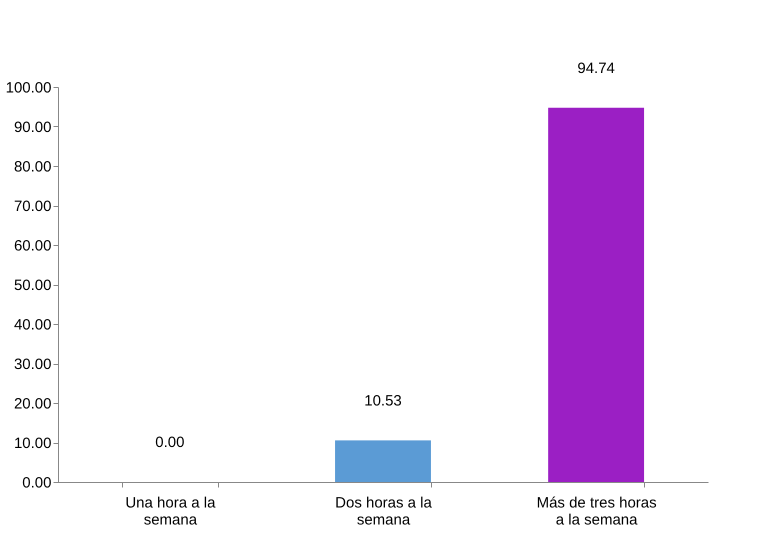  Describe the element at coordinates (596, 511) in the screenshot. I see `x-tick-label: Más de tres horas a la semana` at that location.